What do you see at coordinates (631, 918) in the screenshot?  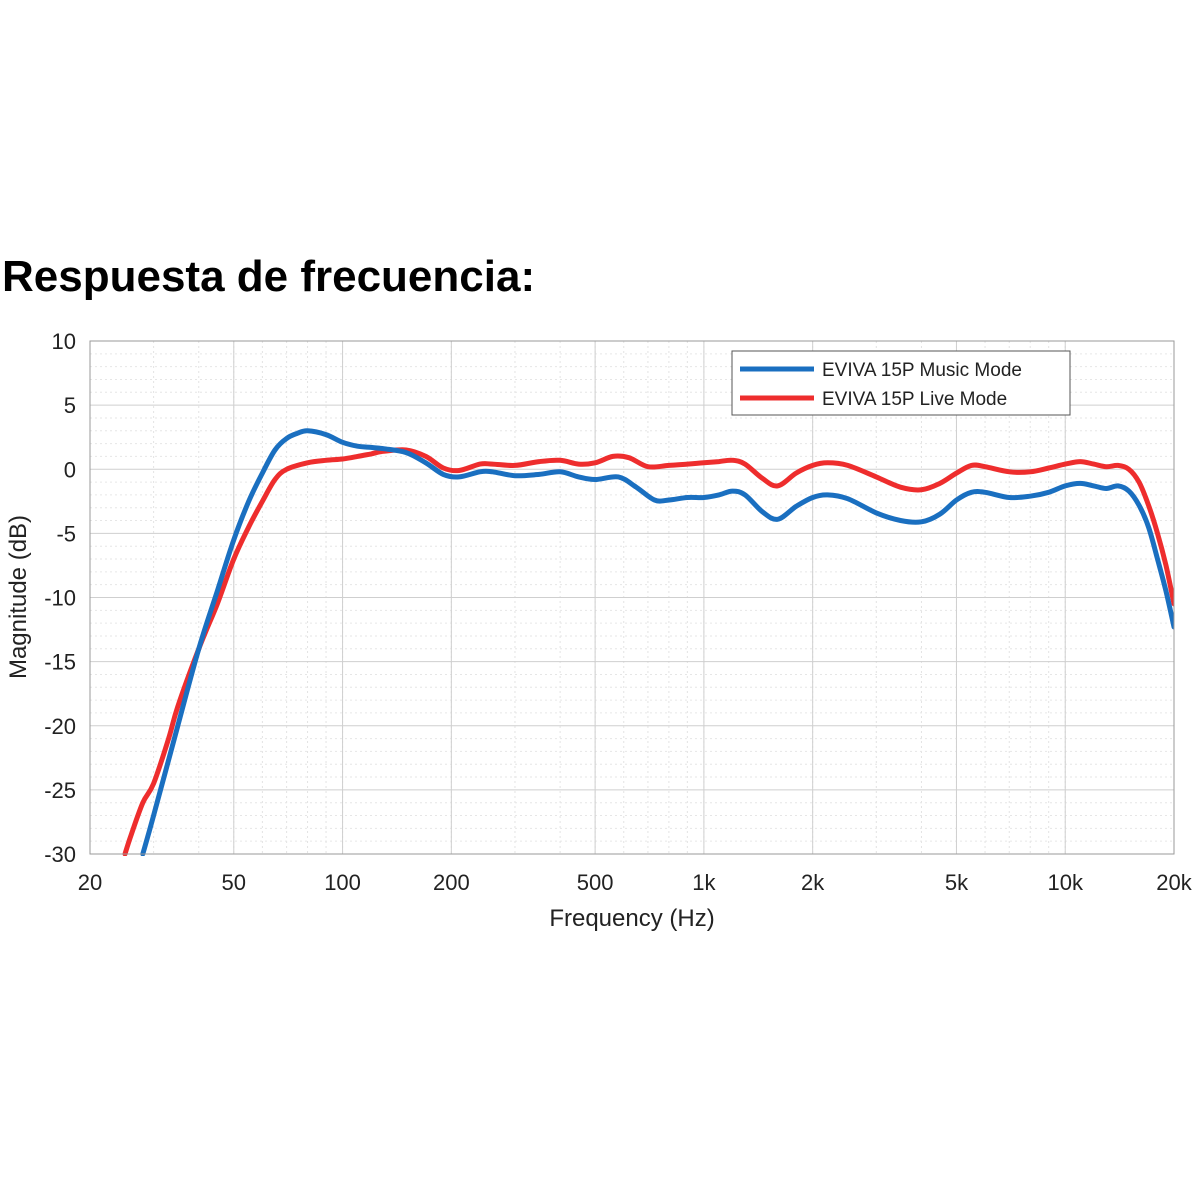 I see `x-axis-label: Frequency (Hz)` at bounding box center [631, 918].